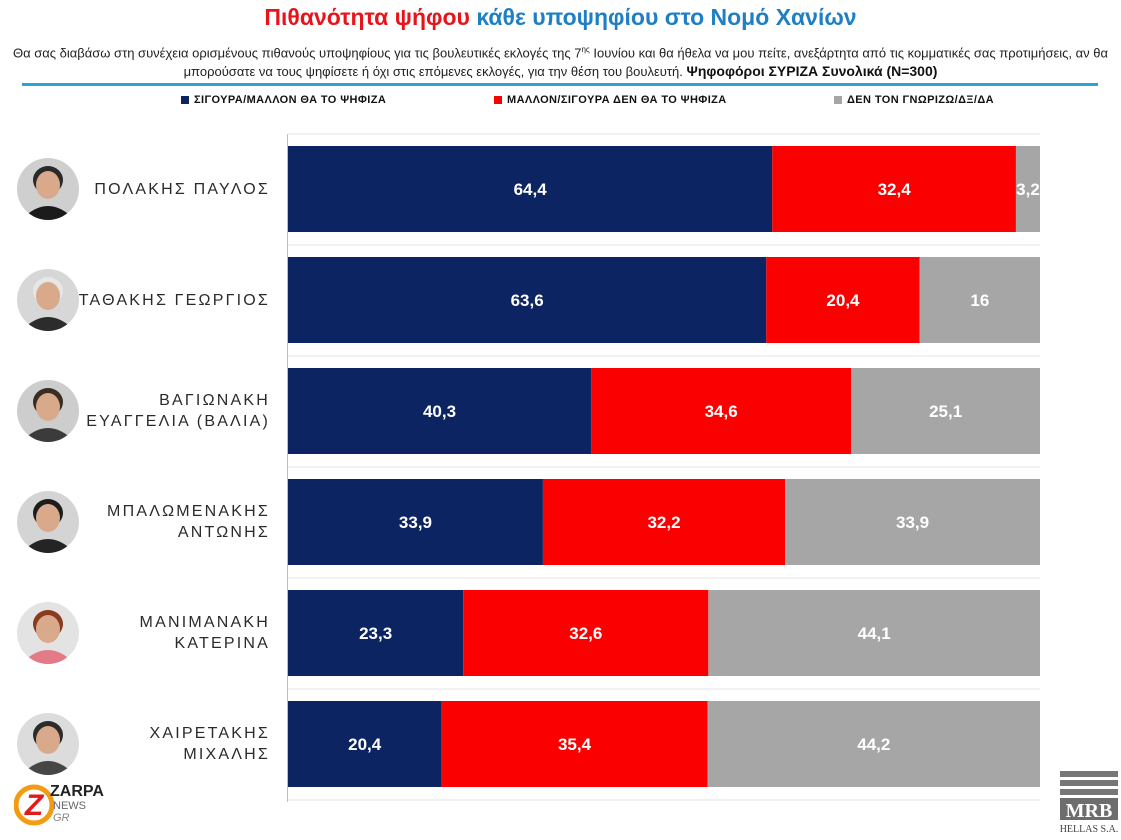  What do you see at coordinates (77, 791) in the screenshot?
I see `zarpa-logo-text: ZARPA` at bounding box center [77, 791].